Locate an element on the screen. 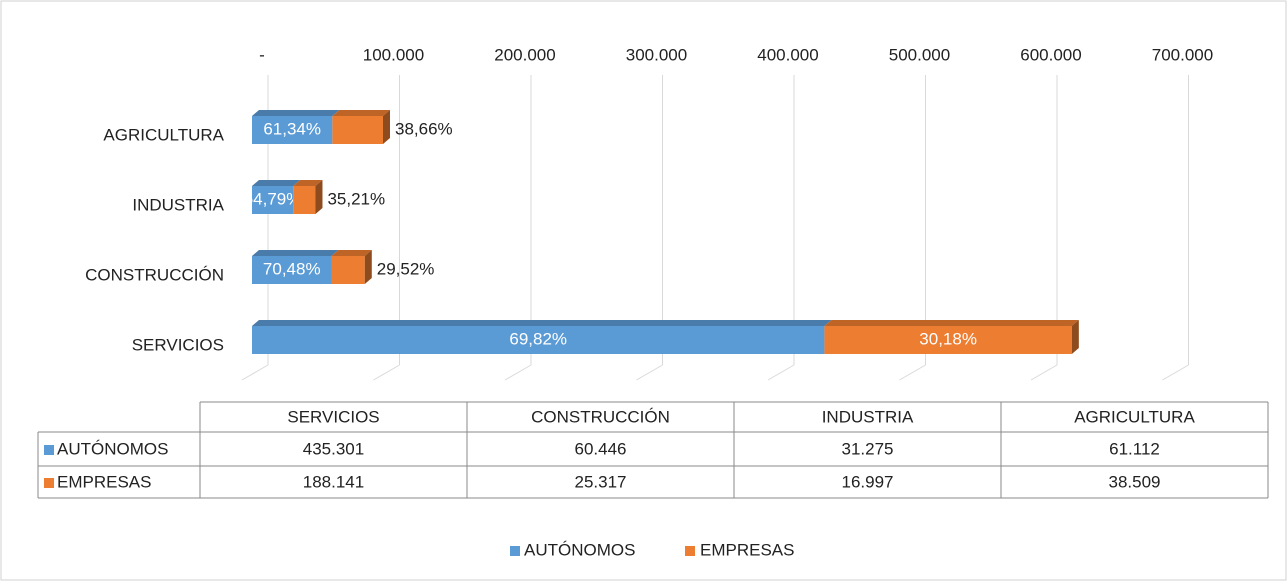  table-header: INDUSTRIA is located at coordinates (868, 416).